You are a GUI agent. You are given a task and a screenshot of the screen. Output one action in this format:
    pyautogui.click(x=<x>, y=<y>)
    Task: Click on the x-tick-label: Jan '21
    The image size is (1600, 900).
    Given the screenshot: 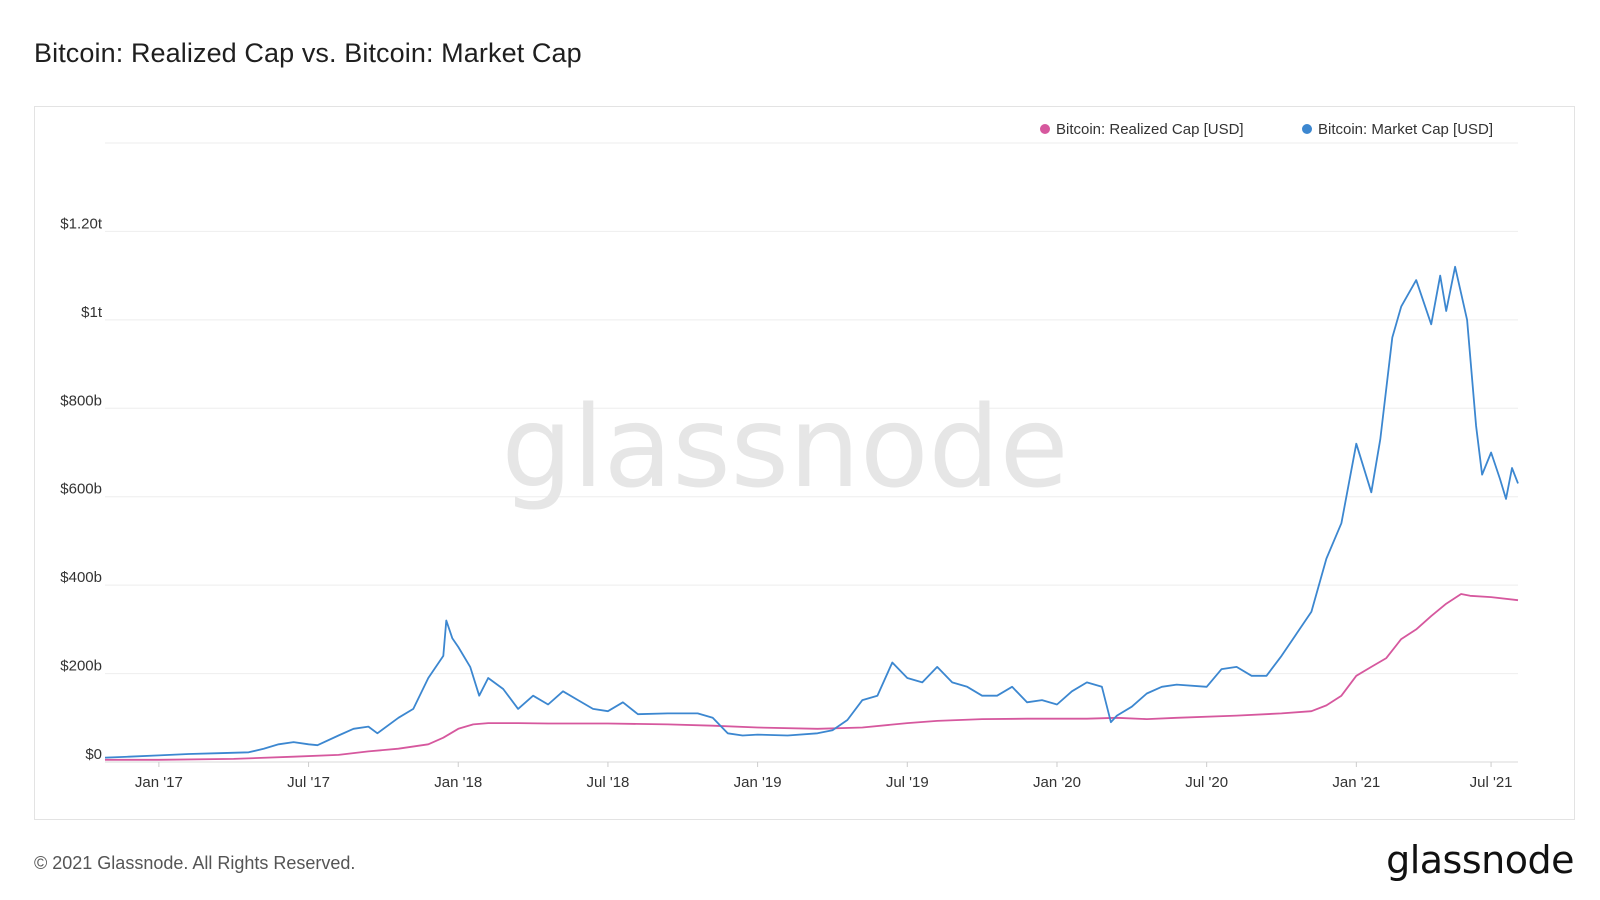 What is the action you would take?
    pyautogui.click(x=1356, y=782)
    